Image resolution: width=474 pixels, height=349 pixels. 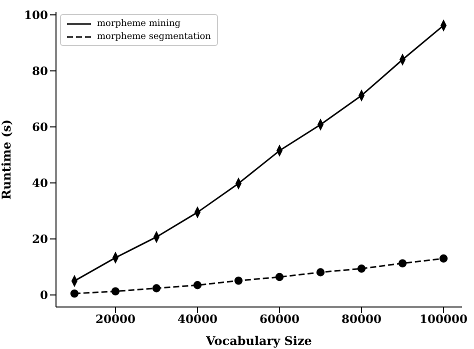 What do you see at coordinates (40, 127) in the screenshot?
I see `y-tick-label: 60` at bounding box center [40, 127].